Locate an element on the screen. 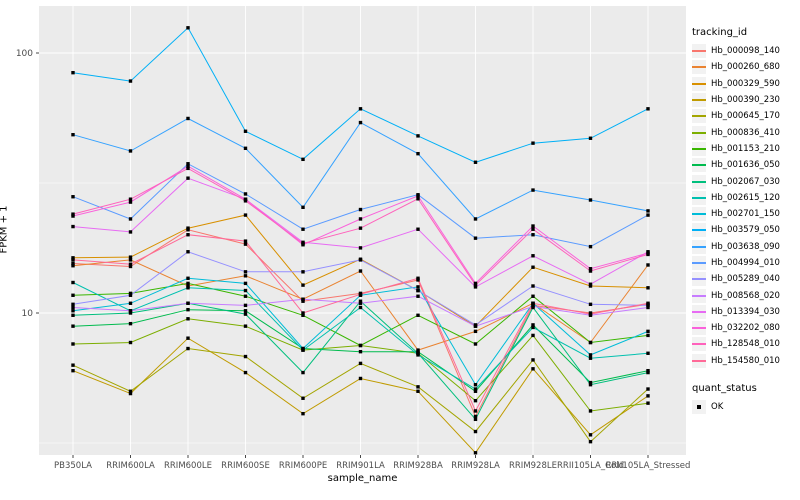 The width and height of the screenshot is (800, 500). legend-item-Hb_000645_170: Hb_000645_170 is located at coordinates (745, 116).